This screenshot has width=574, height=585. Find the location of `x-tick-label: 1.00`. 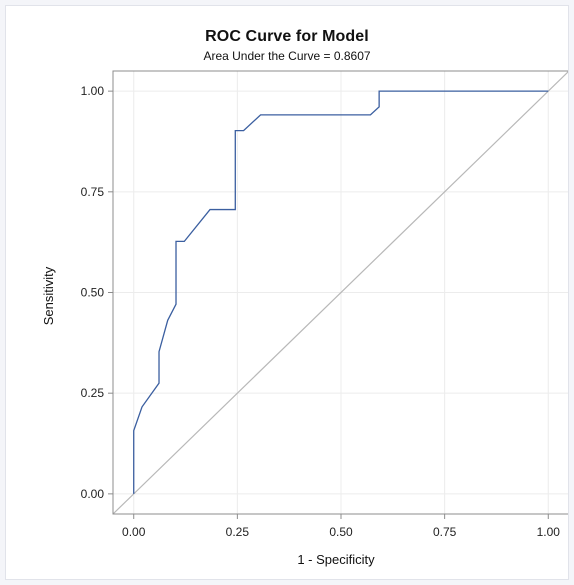

x-tick-label: 1.00 is located at coordinates (549, 532).